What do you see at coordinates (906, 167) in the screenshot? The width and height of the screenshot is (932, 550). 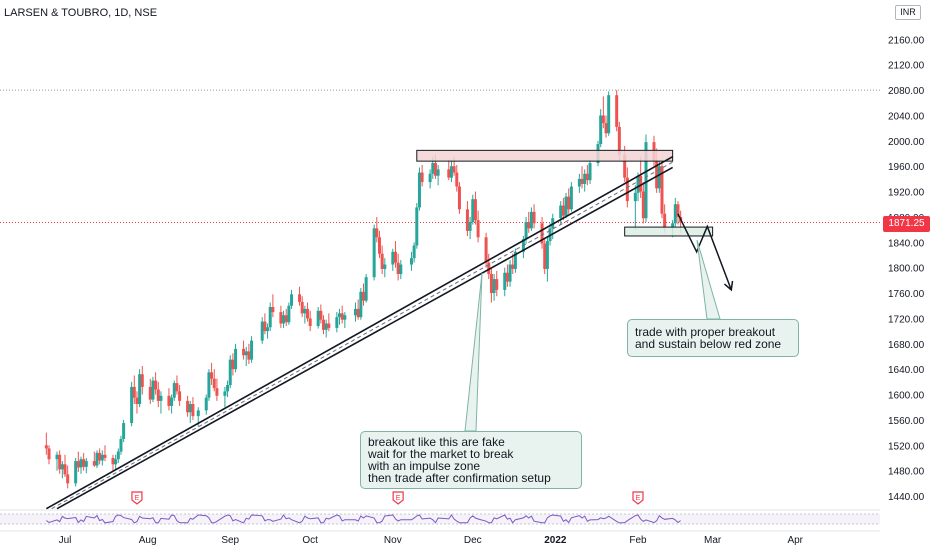 I see `price-tick-label: 1960.00` at bounding box center [906, 167].